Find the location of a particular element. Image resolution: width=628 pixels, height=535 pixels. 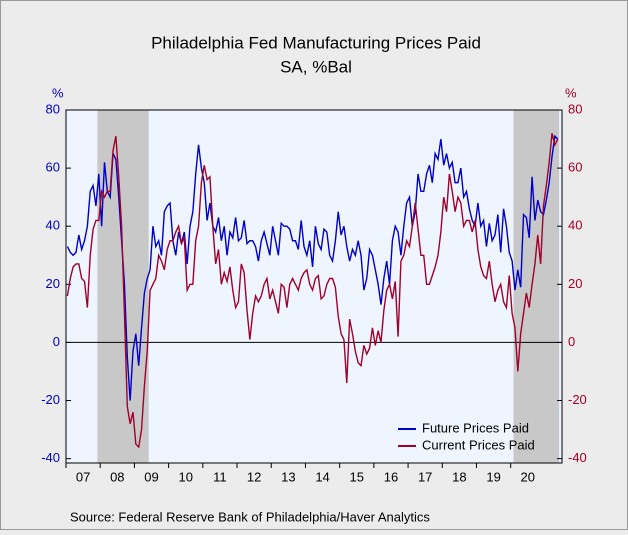

x-tick-label: 14 is located at coordinates (322, 476).